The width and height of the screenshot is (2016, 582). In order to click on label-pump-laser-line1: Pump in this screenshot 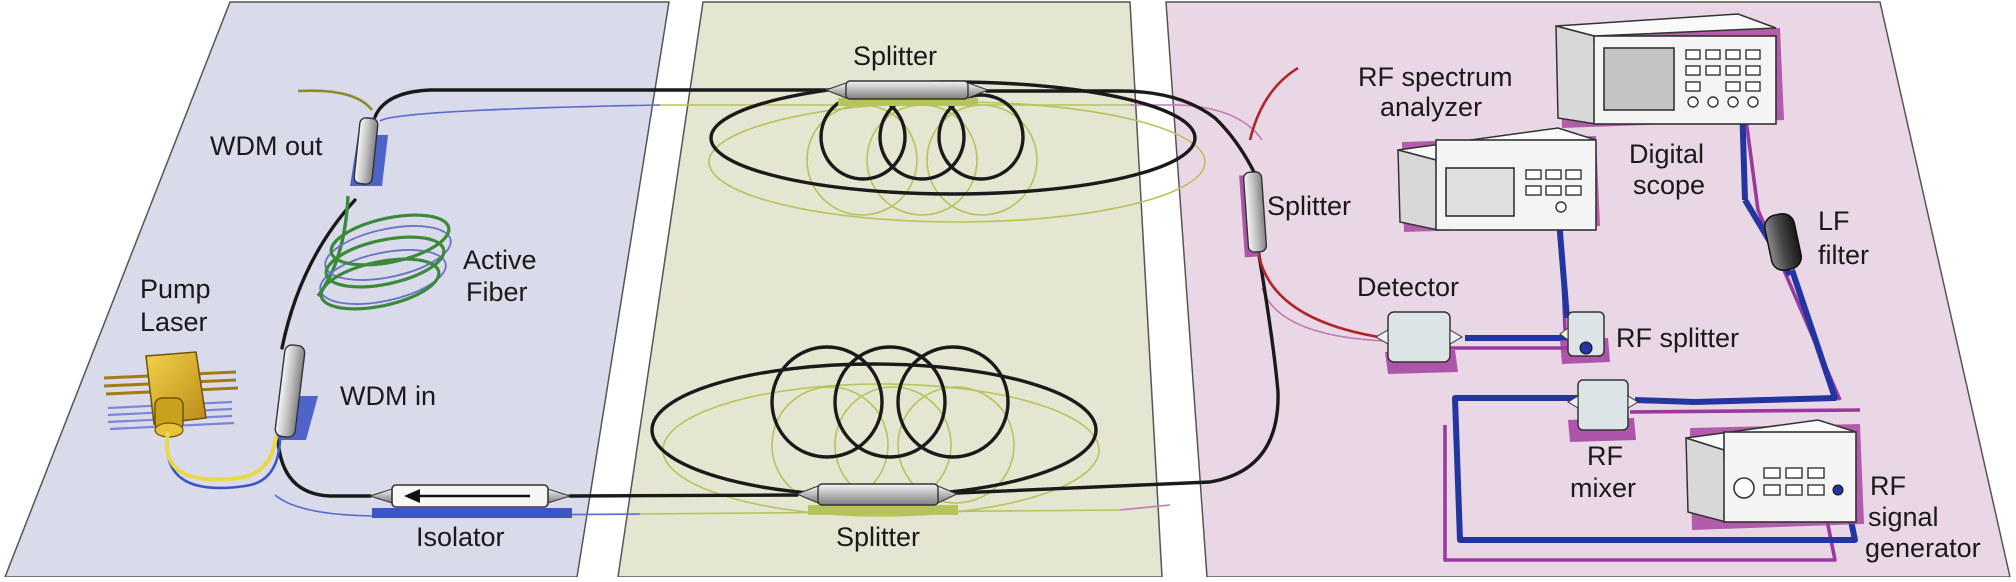, I will do `click(175, 289)`.